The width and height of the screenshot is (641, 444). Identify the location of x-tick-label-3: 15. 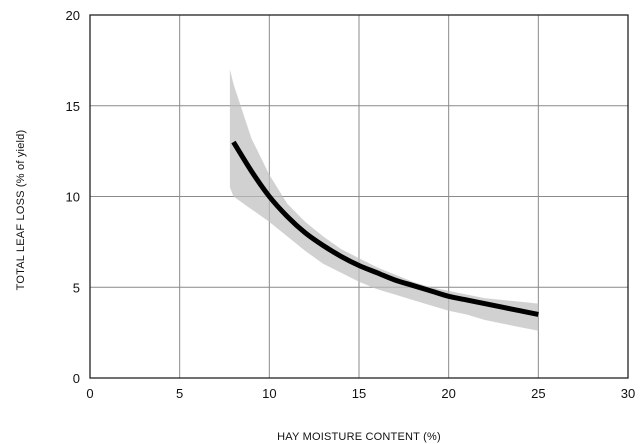
(359, 393).